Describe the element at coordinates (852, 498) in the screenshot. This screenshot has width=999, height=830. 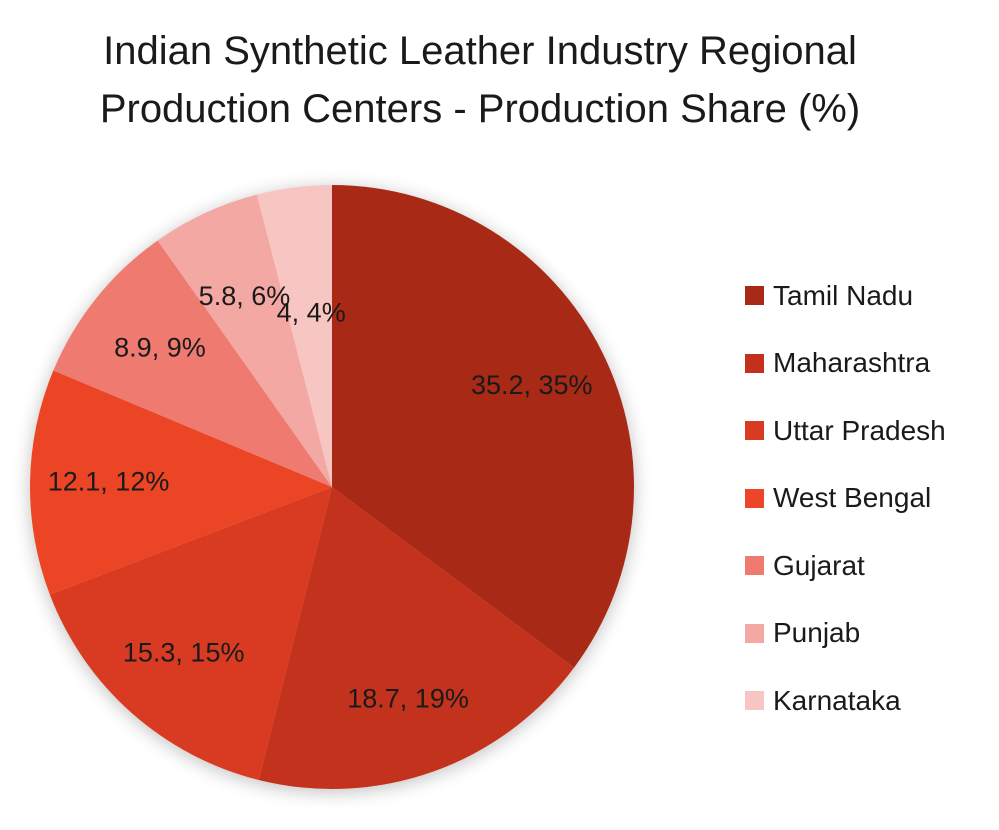
I see `legend-label: West Bengal` at that location.